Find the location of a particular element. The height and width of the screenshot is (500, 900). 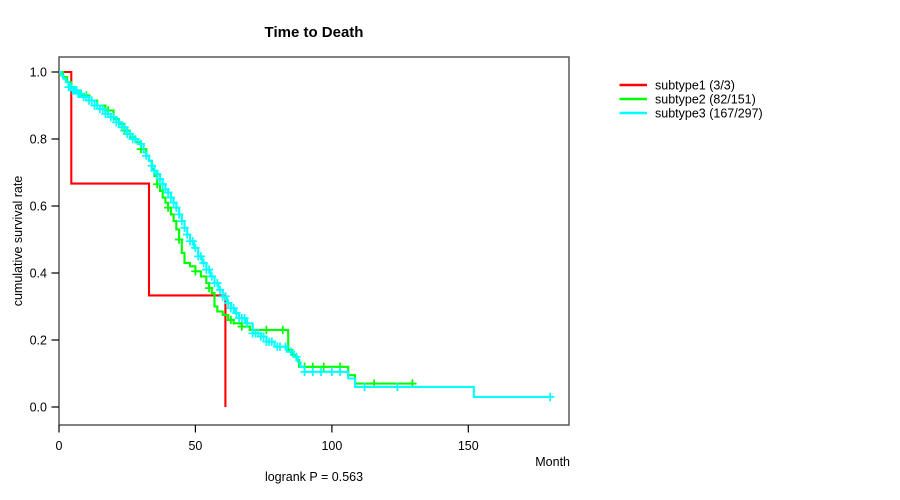

y-tick-label: 0.8 is located at coordinates (38, 139).